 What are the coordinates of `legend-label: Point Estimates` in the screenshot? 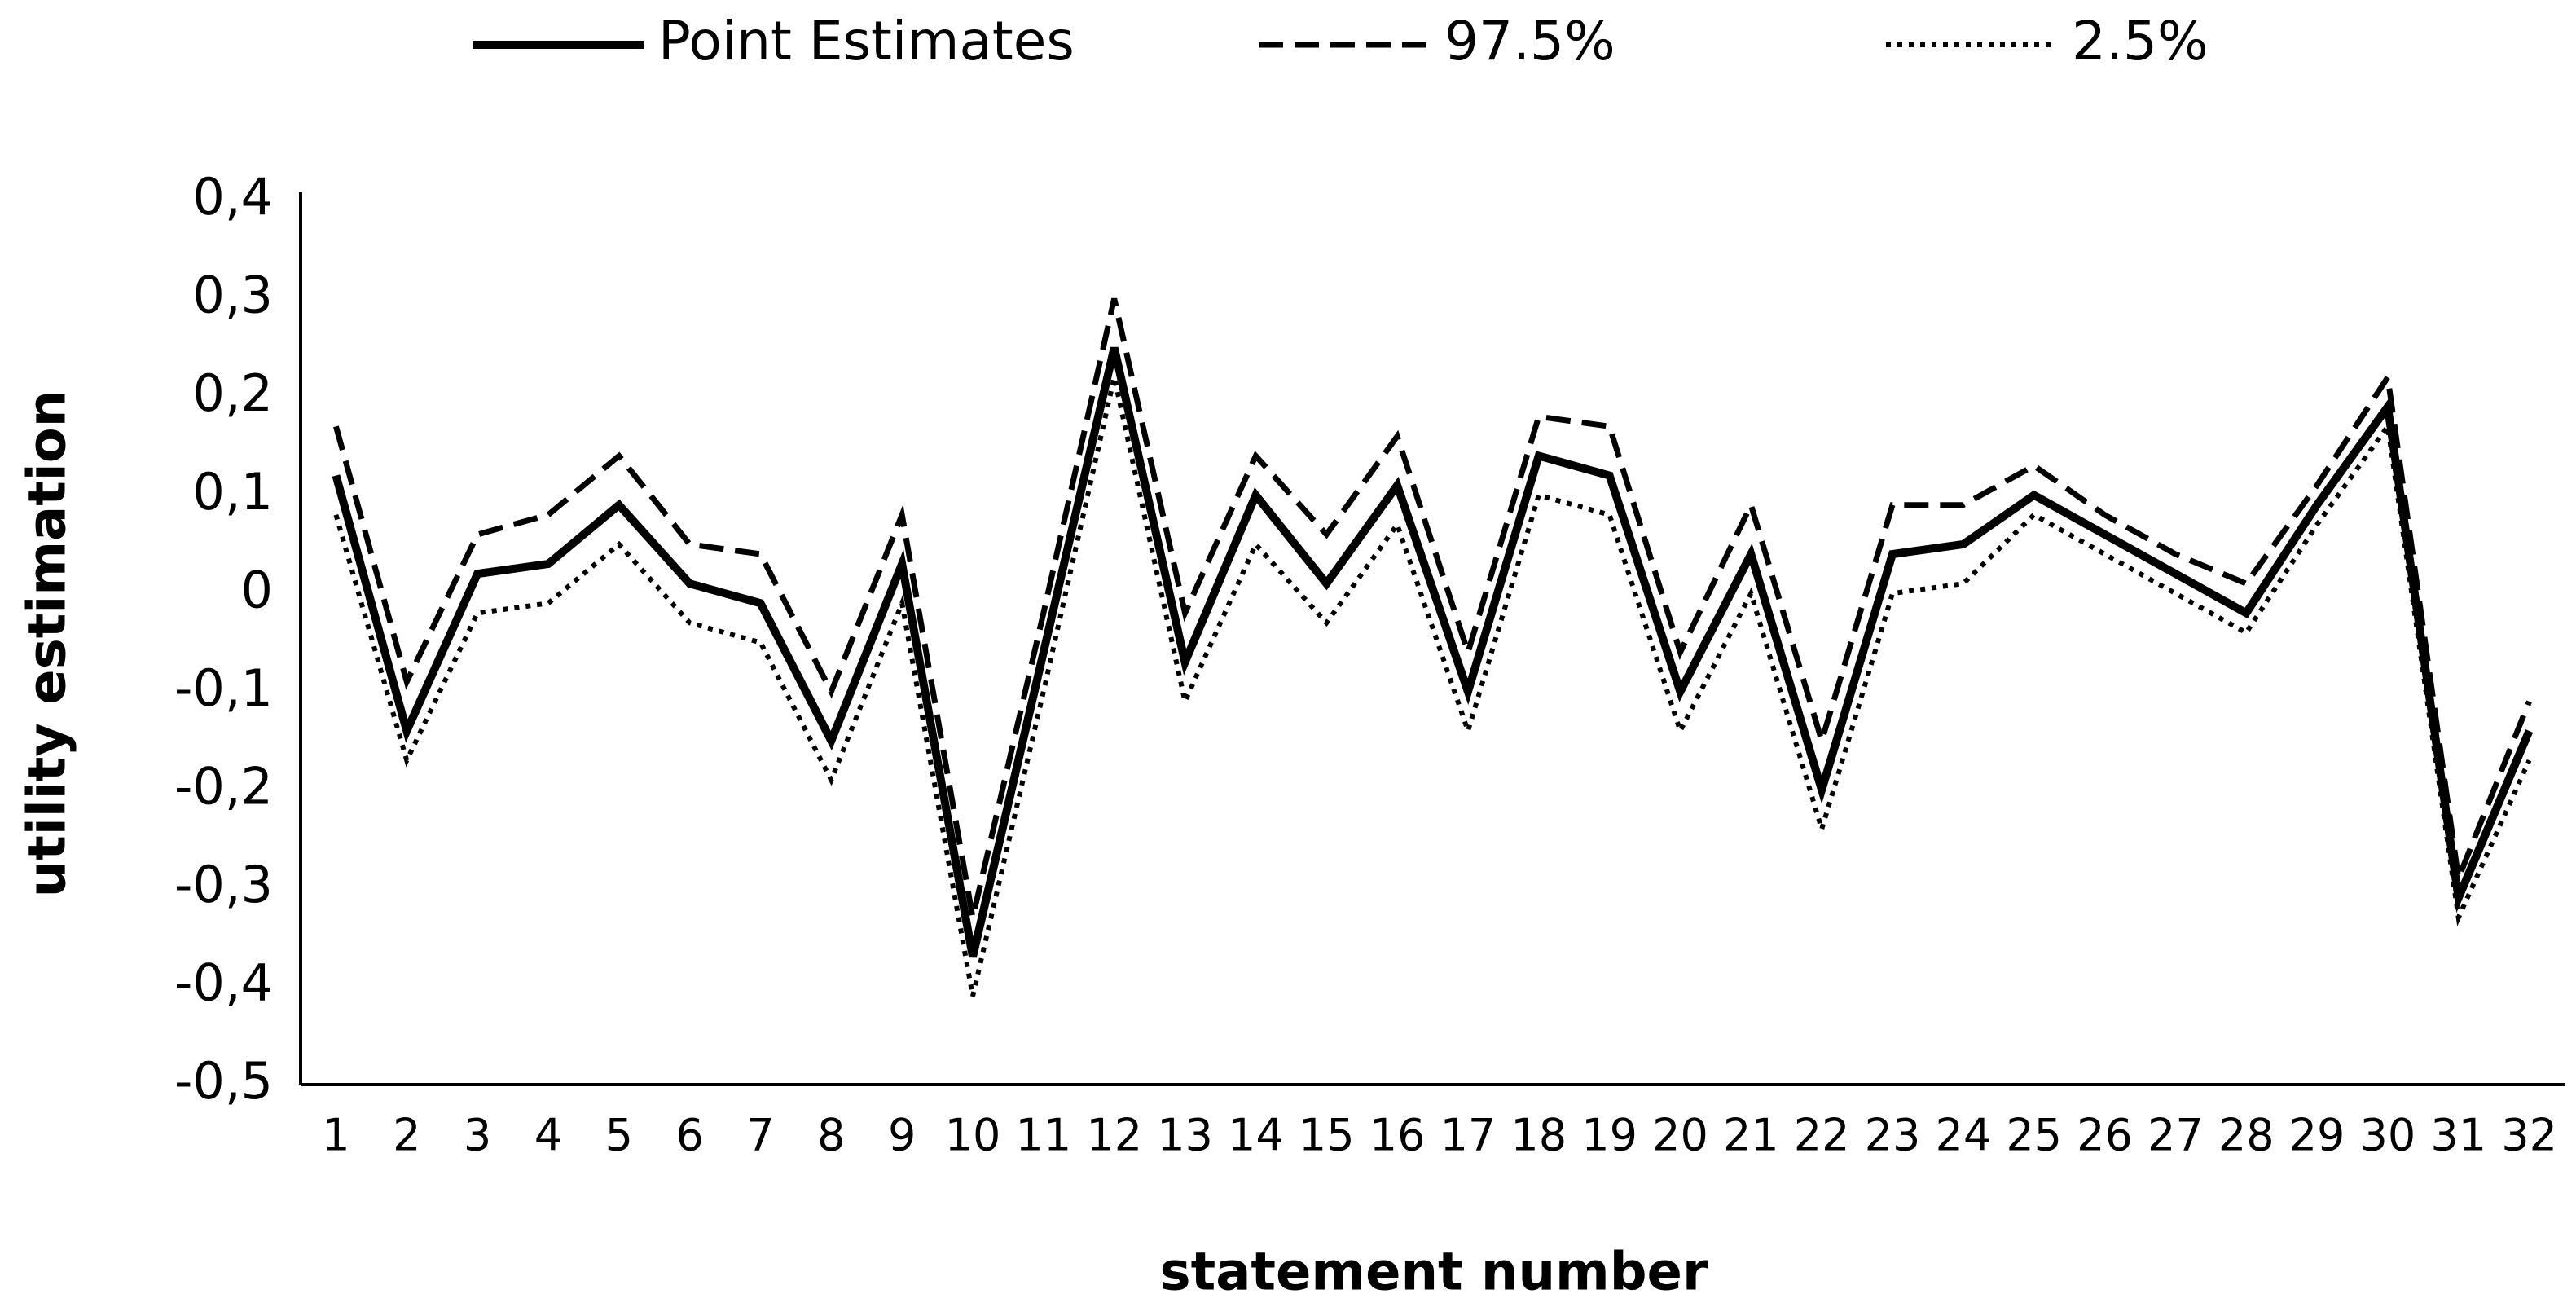 It's located at (866, 42).